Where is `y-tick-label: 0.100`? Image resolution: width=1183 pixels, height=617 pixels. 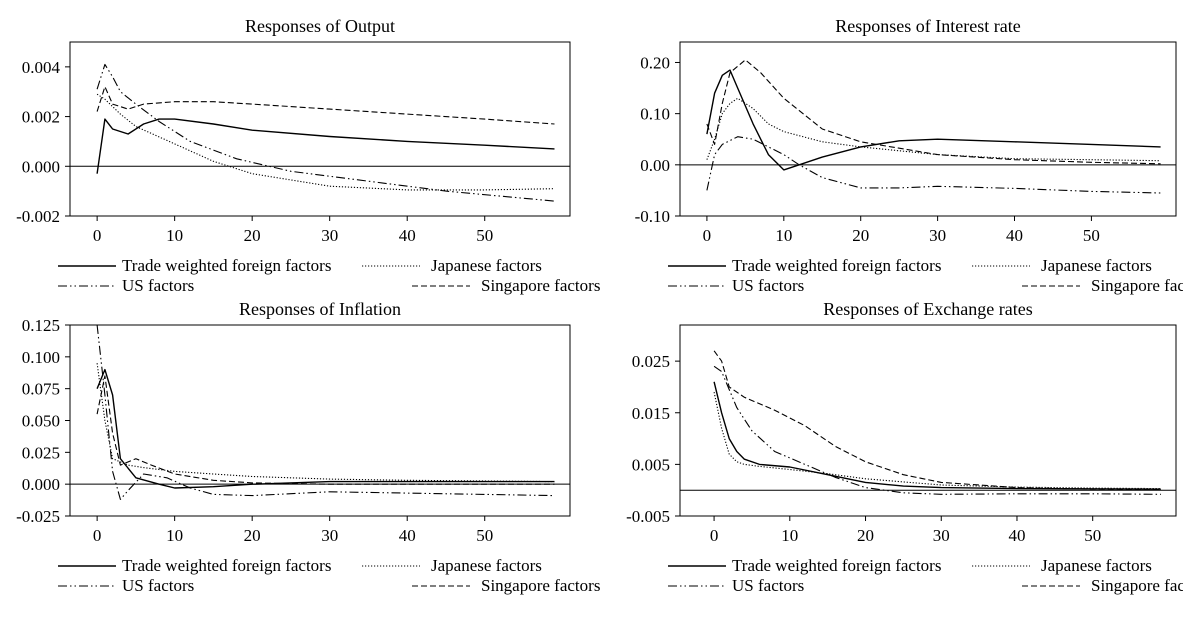
y-tick-label: 0.100 is located at coordinates (41, 357).